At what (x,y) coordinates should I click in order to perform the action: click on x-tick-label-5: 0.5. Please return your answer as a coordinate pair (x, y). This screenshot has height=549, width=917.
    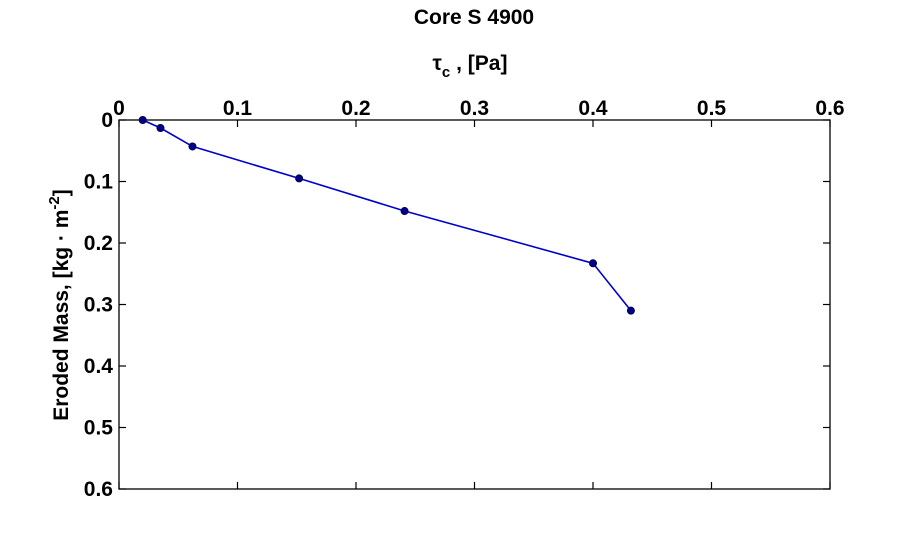
    Looking at the image, I should click on (712, 108).